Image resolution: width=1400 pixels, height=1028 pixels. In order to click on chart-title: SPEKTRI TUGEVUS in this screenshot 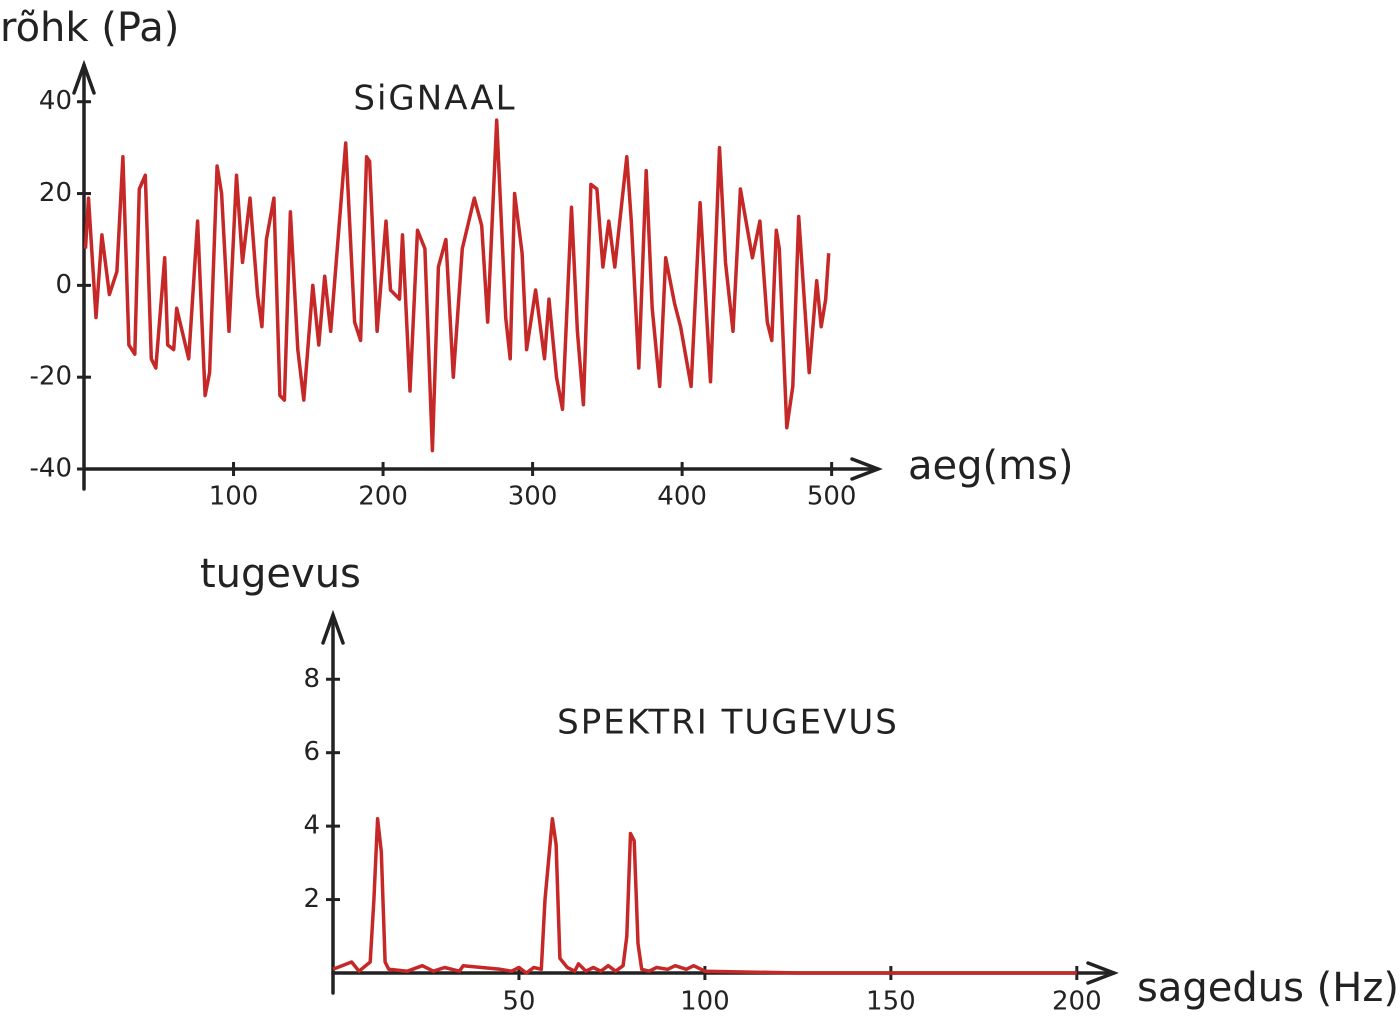, I will do `click(728, 723)`.